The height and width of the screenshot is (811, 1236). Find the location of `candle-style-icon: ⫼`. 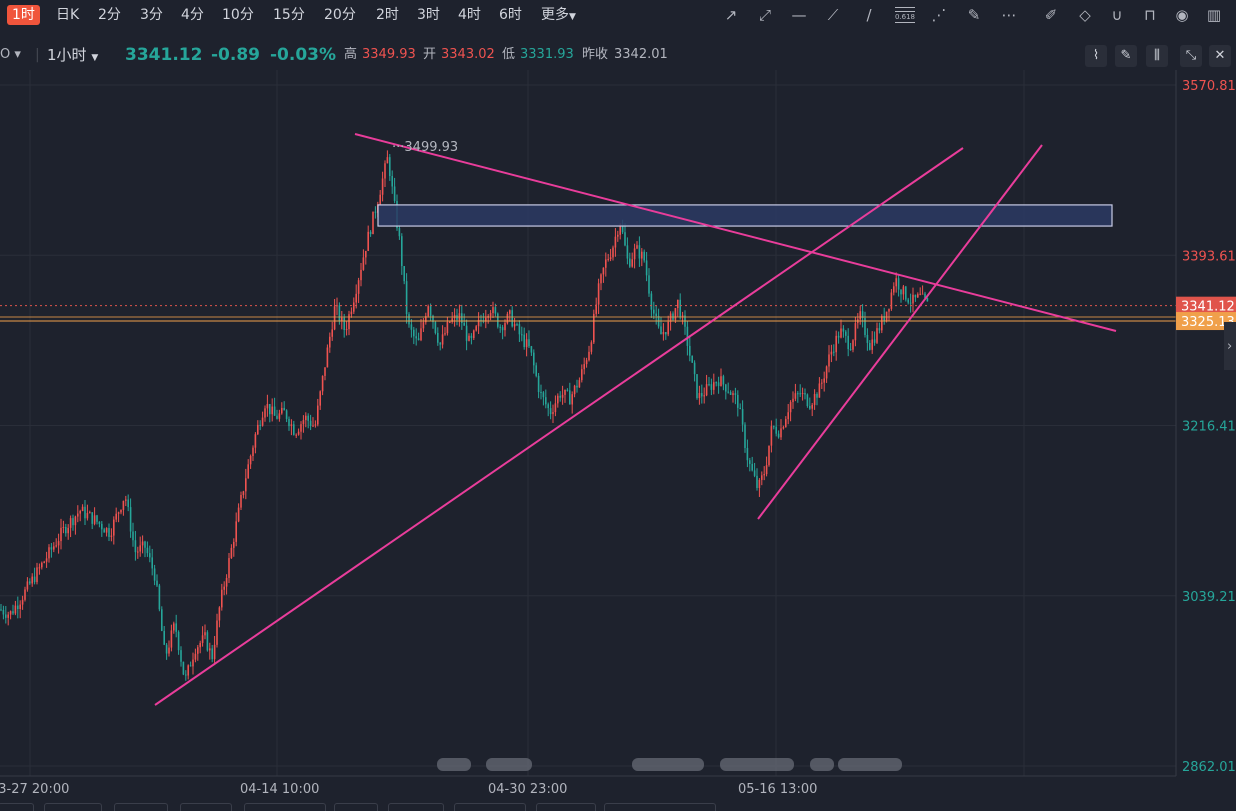

candle-style-icon: ⫼ is located at coordinates (1157, 56).